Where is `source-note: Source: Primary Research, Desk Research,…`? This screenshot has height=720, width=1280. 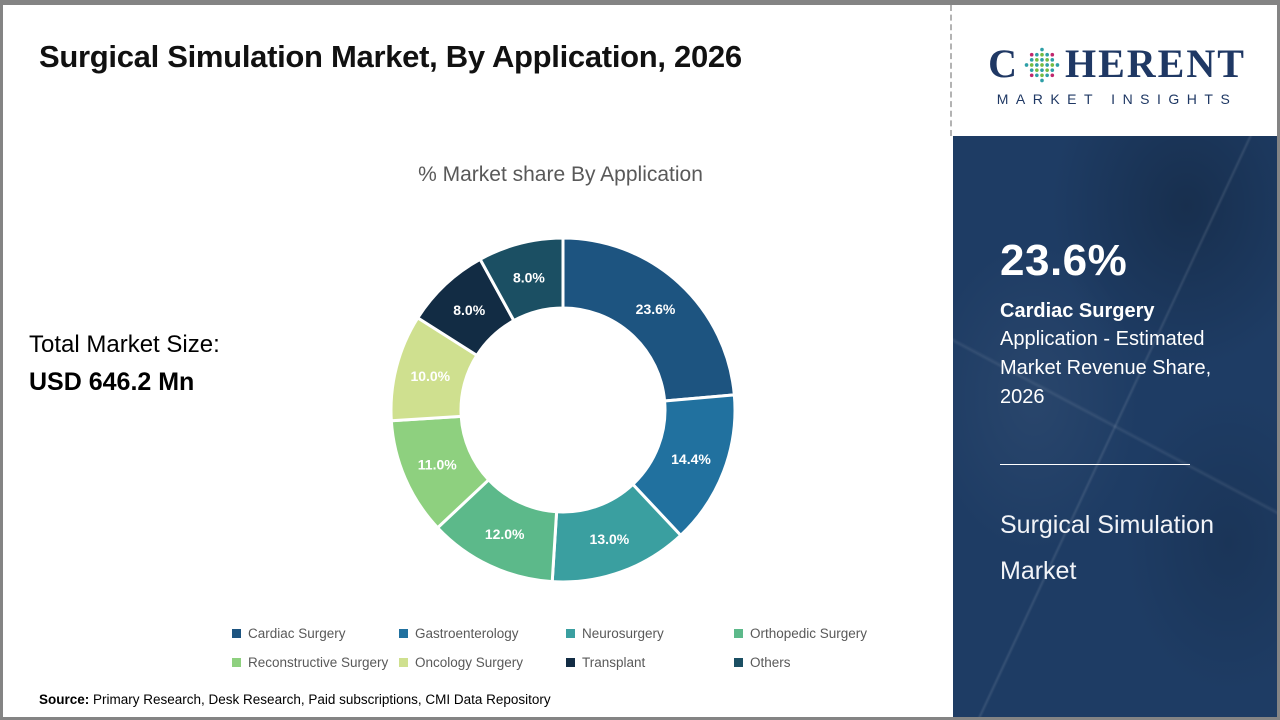 source-note: Source: Primary Research, Desk Research,… is located at coordinates (295, 699).